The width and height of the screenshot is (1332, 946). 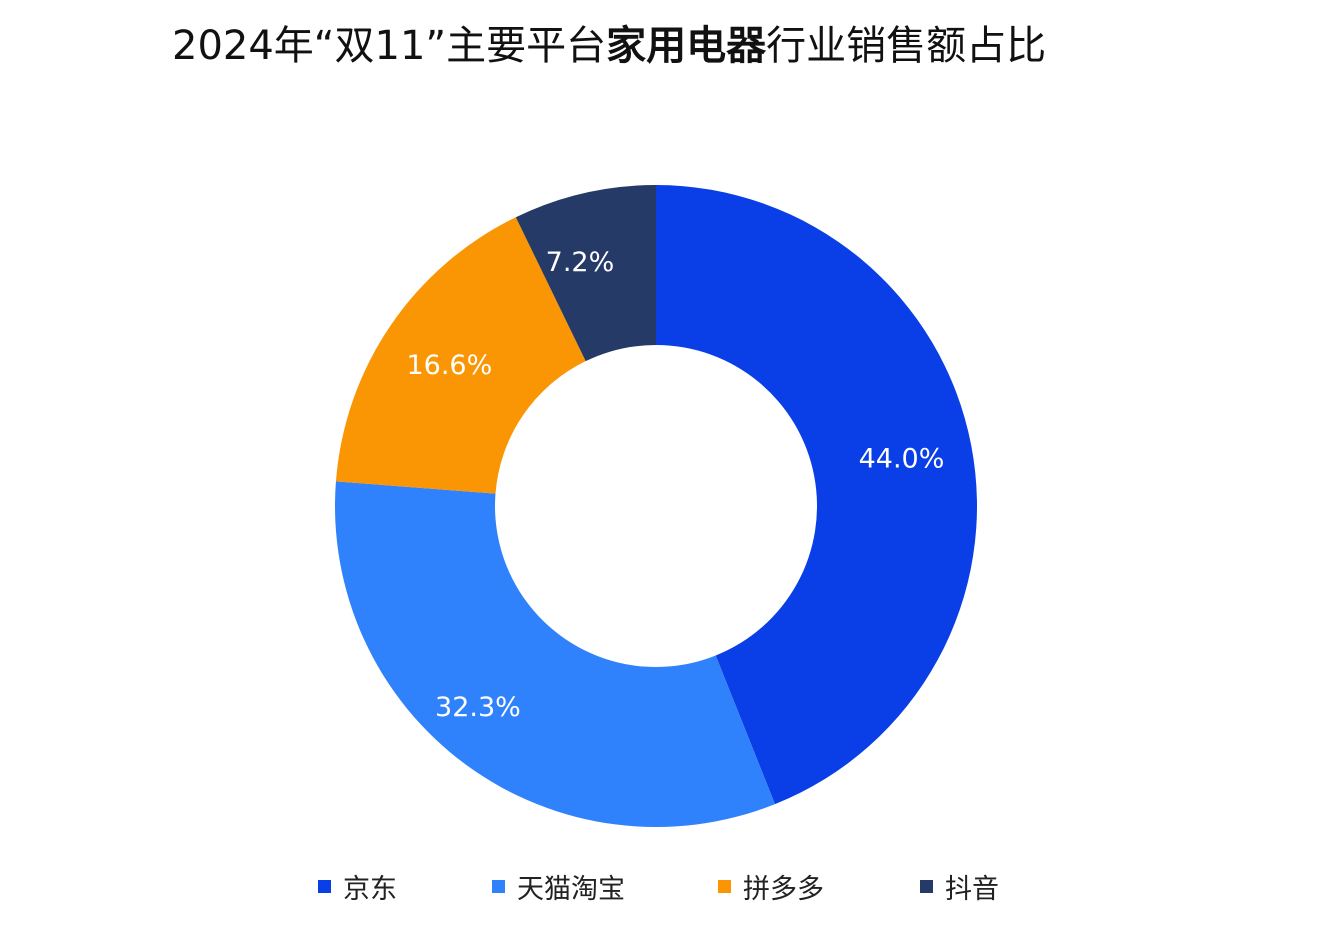 What do you see at coordinates (972, 889) in the screenshot?
I see `legend-label: 抖音` at bounding box center [972, 889].